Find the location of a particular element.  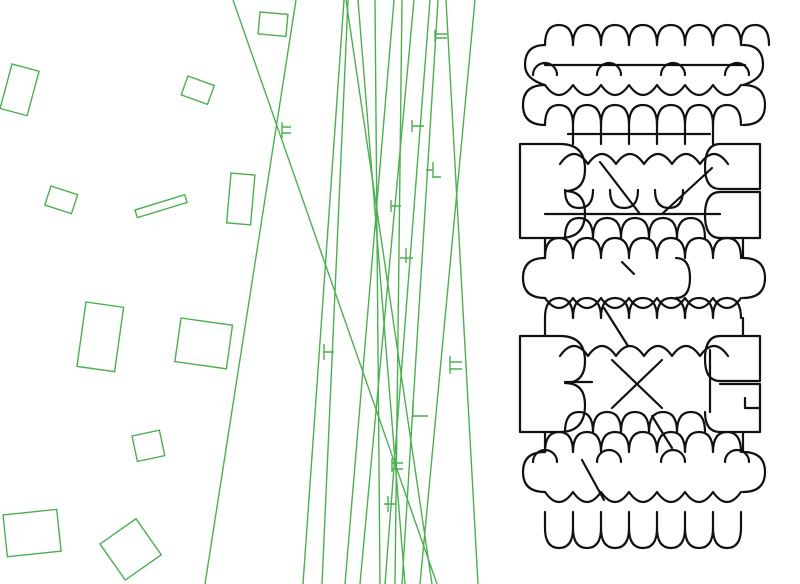

tile-connectors is located at coordinates (644, 288).